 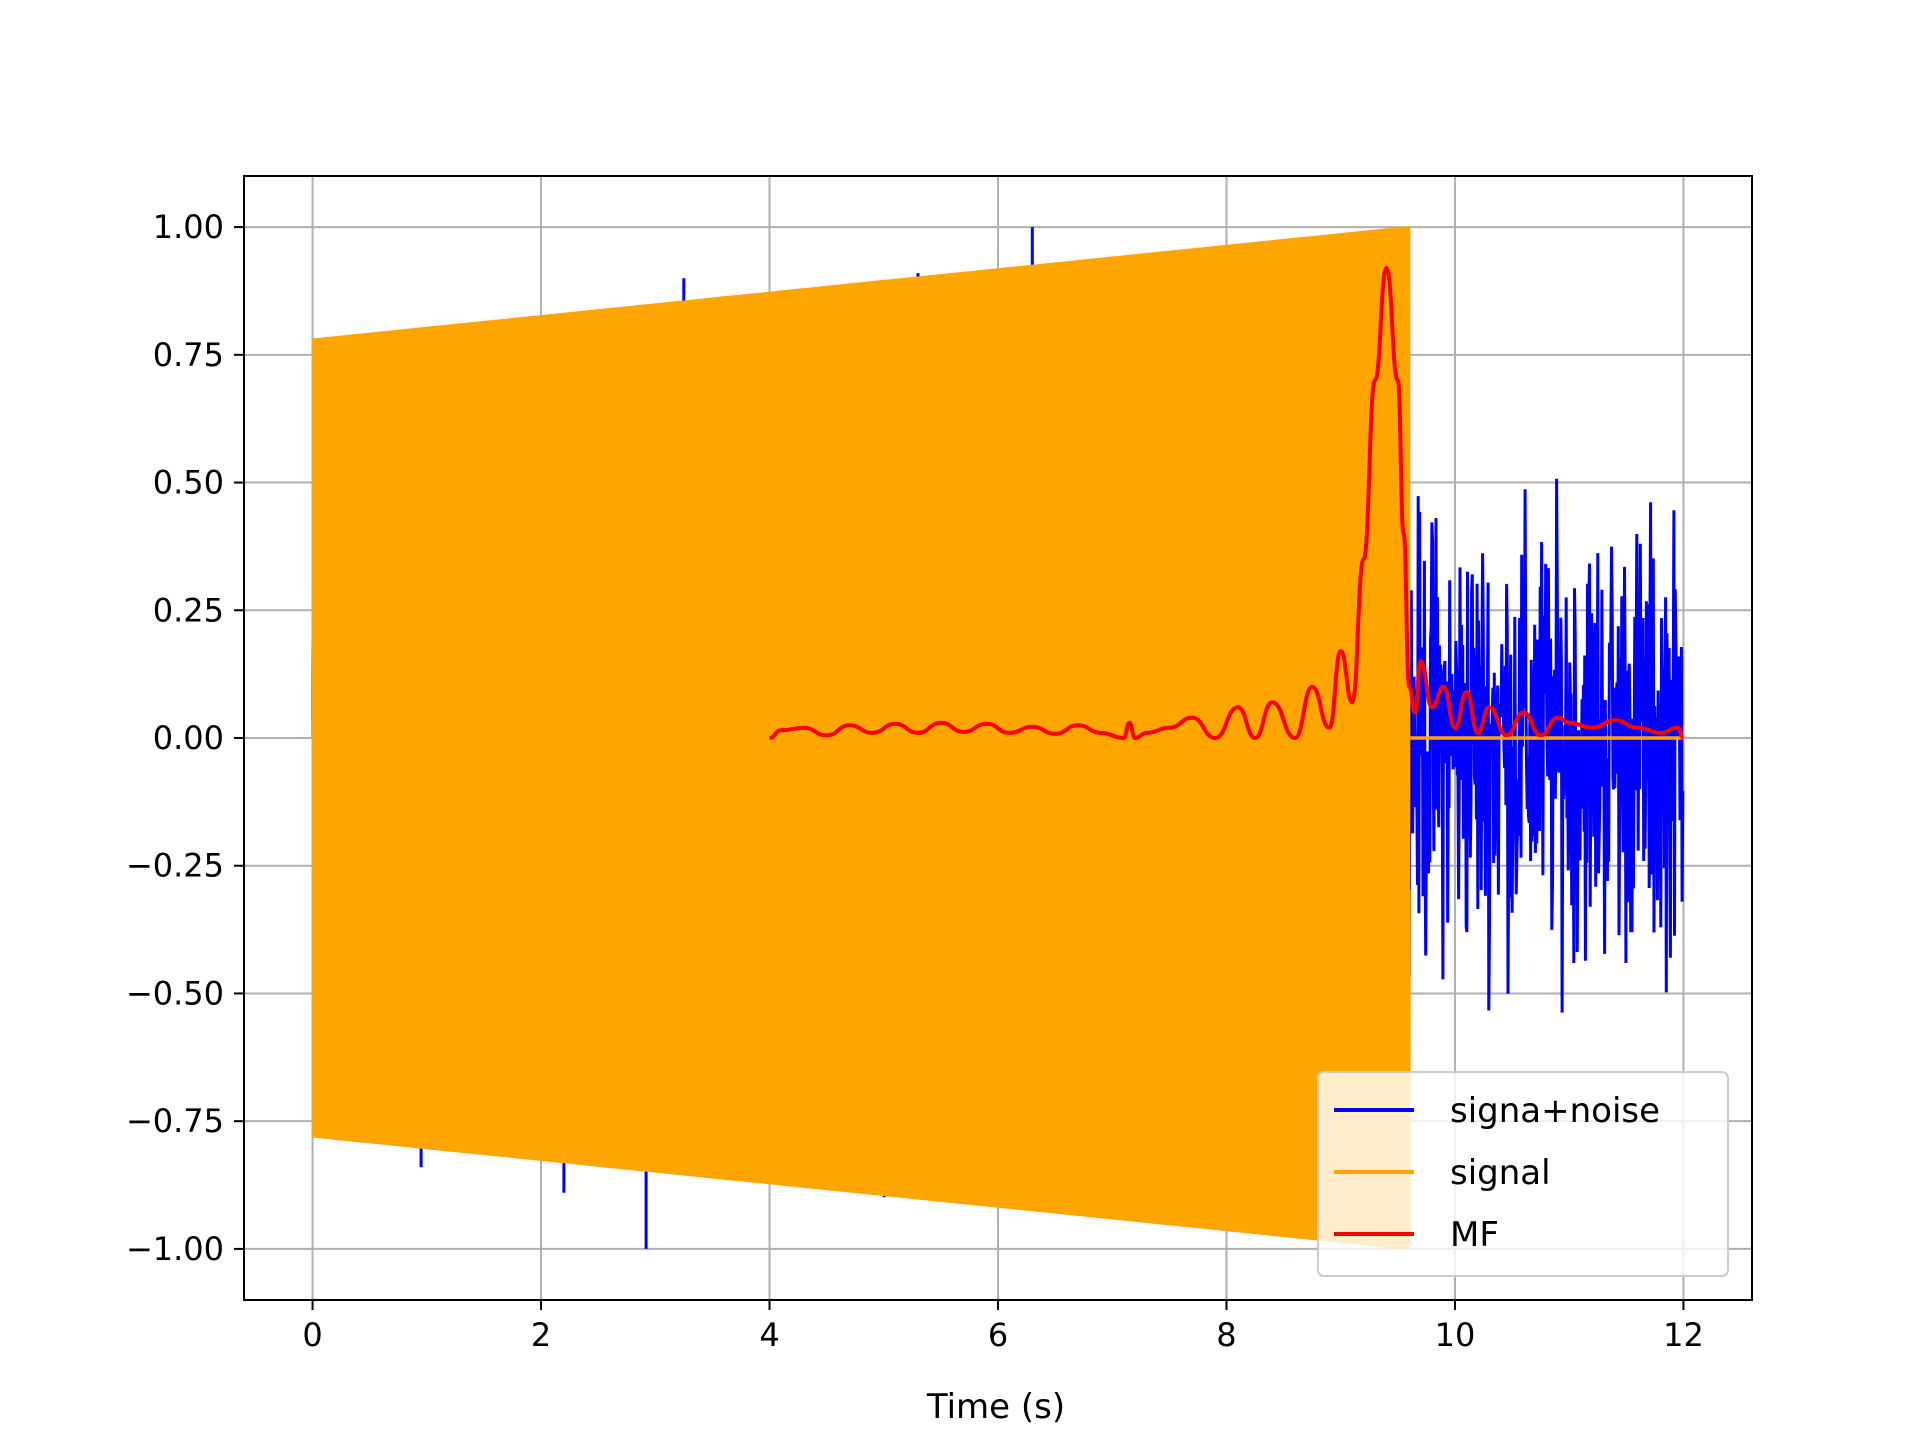 I want to click on y-tick-label: −0.50, so click(x=175, y=993).